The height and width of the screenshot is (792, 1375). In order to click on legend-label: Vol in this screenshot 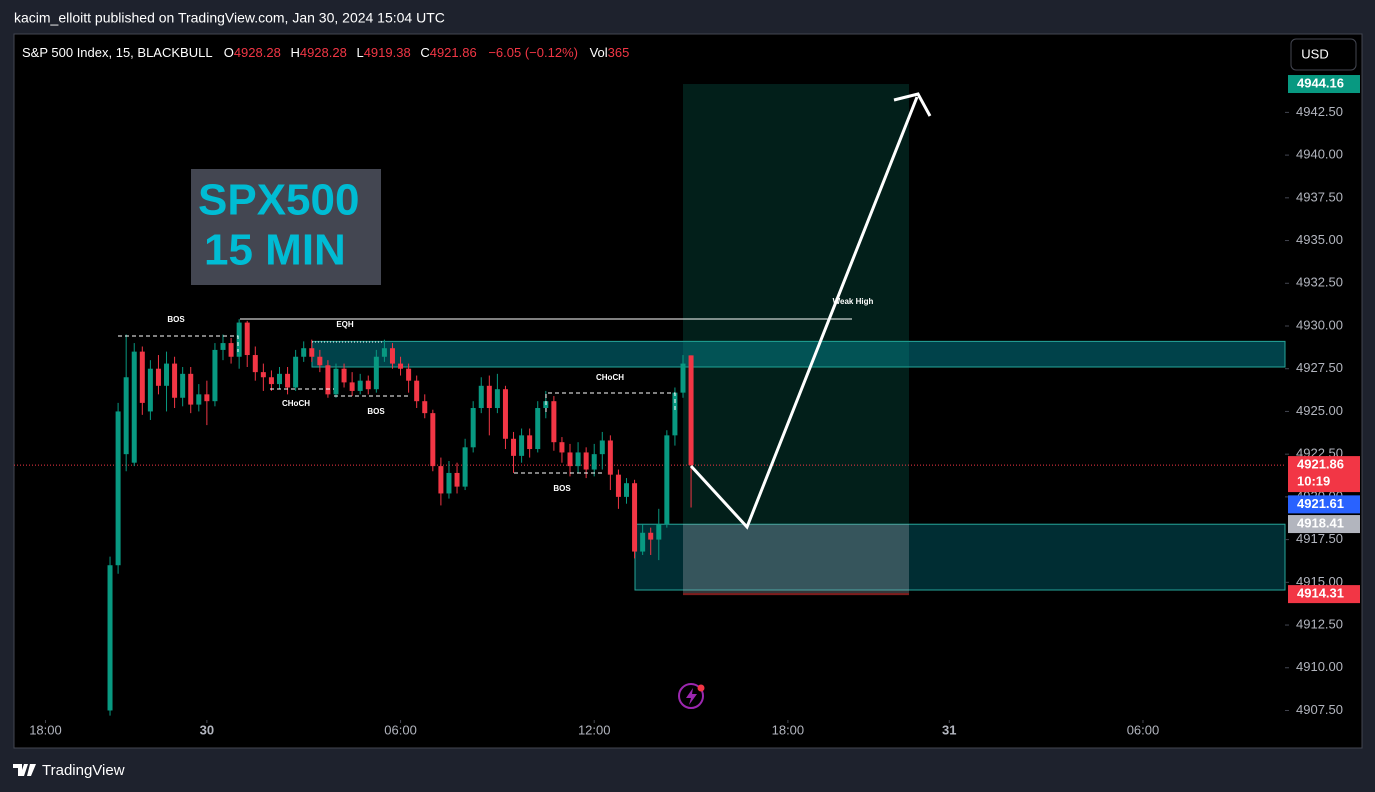, I will do `click(599, 52)`.